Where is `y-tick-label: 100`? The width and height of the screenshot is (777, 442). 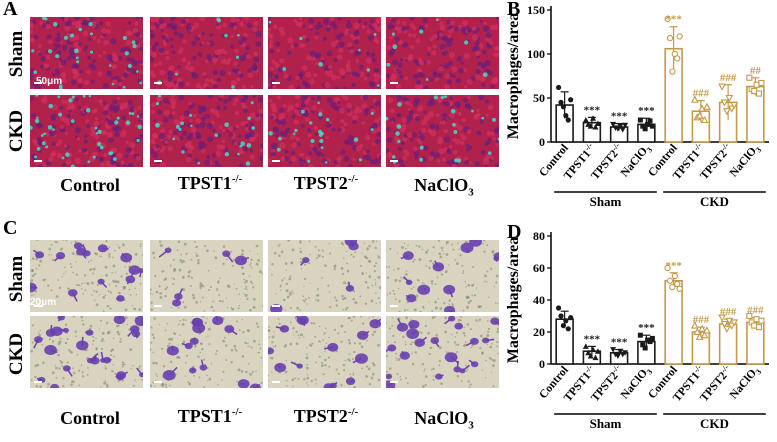 y-tick-label: 100 is located at coordinates (536, 54).